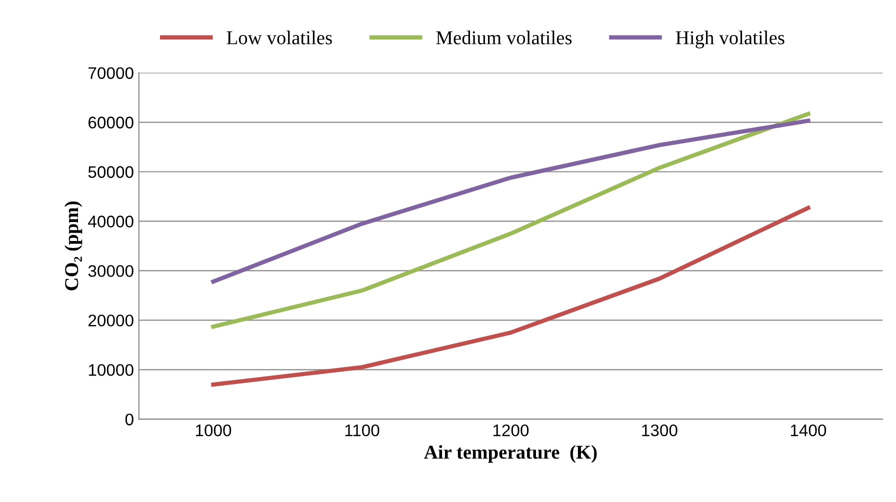 The width and height of the screenshot is (896, 502). Describe the element at coordinates (510, 454) in the screenshot. I see `x-axis-title: Air temperature (K)` at that location.